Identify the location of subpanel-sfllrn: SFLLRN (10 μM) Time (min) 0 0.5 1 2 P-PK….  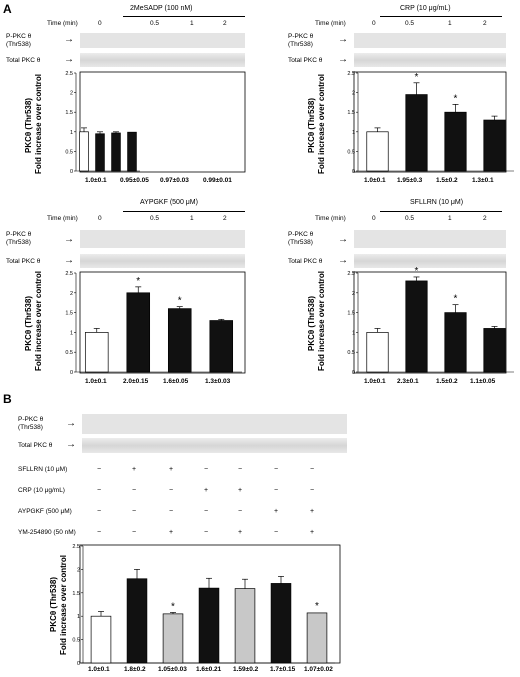
(390, 292).